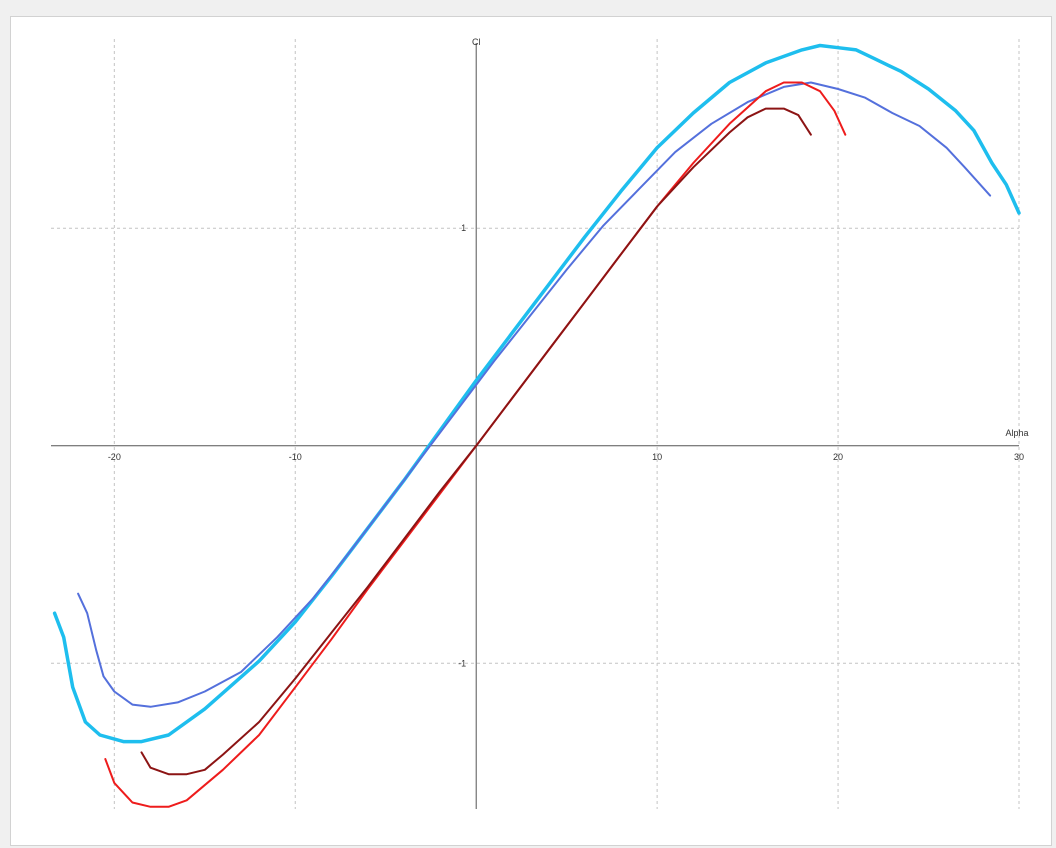 The image size is (1056, 848). Describe the element at coordinates (295, 457) in the screenshot. I see `x-tick-label: -10` at that location.